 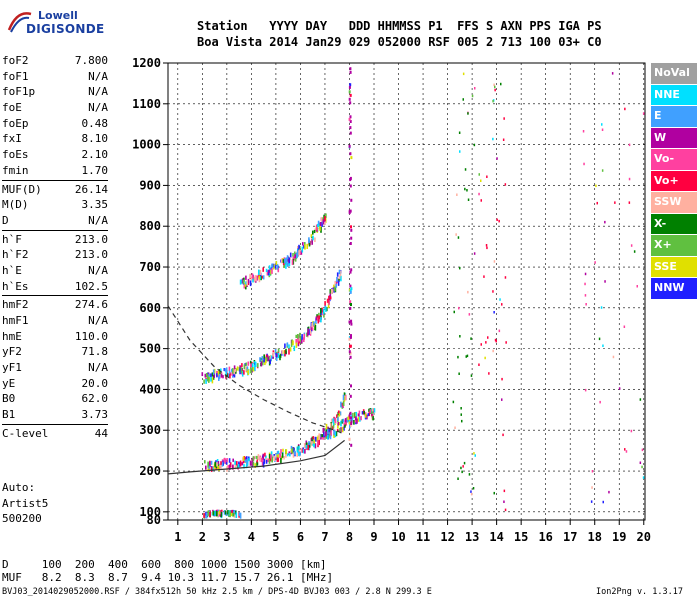 What do you see at coordinates (25, 503) in the screenshot?
I see `auto-artist: Artist5` at bounding box center [25, 503].